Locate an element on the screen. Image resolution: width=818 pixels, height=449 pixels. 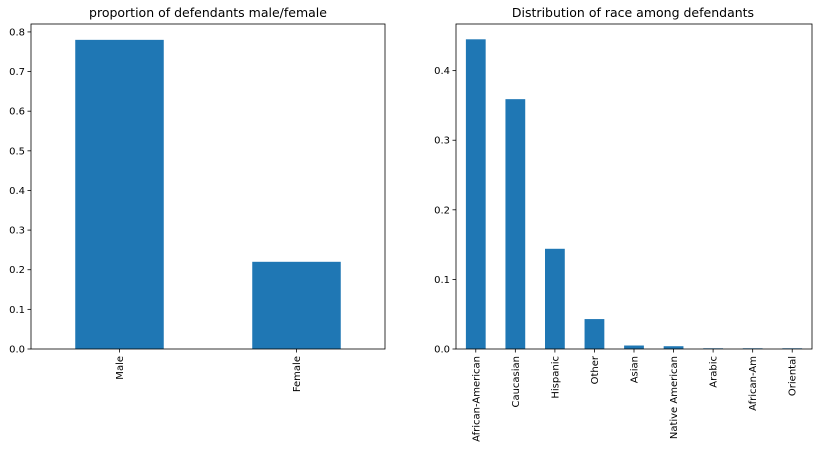
x-tick-label: Caucasian is located at coordinates (516, 382).